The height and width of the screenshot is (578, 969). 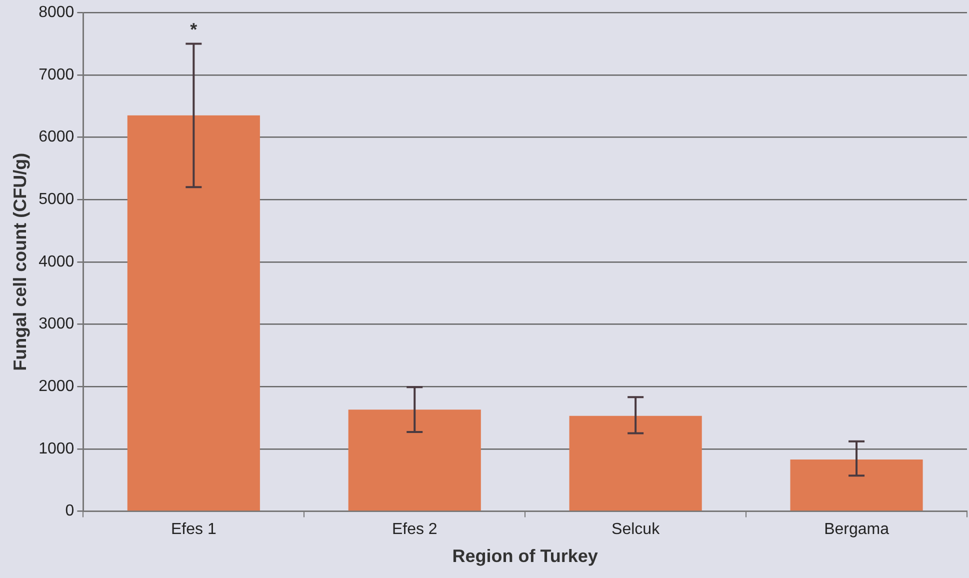 I want to click on y-tick-label: 5000, so click(x=56, y=199).